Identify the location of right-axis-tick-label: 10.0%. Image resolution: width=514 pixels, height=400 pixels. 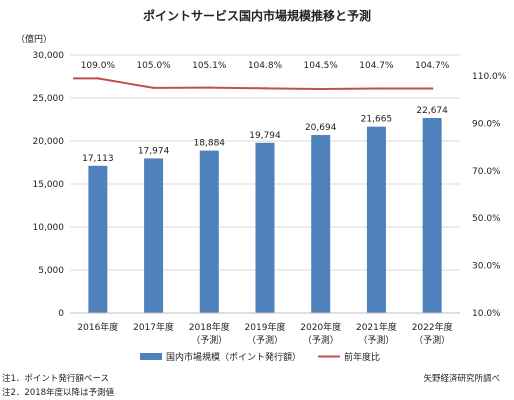
(486, 314).